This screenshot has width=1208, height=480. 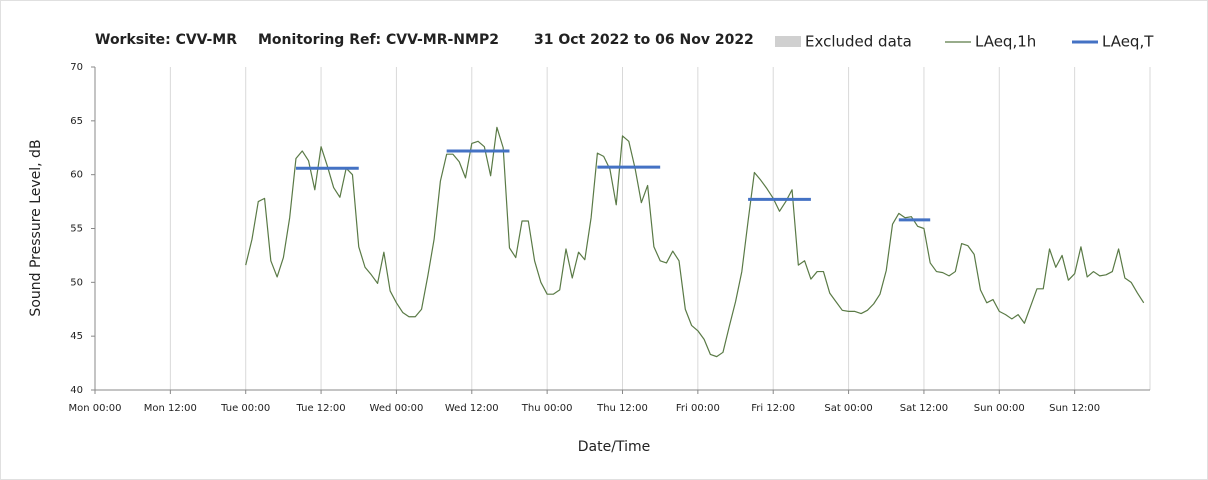 What do you see at coordinates (622, 408) in the screenshot?
I see `x-tick-label: Thu 12:00` at bounding box center [622, 408].